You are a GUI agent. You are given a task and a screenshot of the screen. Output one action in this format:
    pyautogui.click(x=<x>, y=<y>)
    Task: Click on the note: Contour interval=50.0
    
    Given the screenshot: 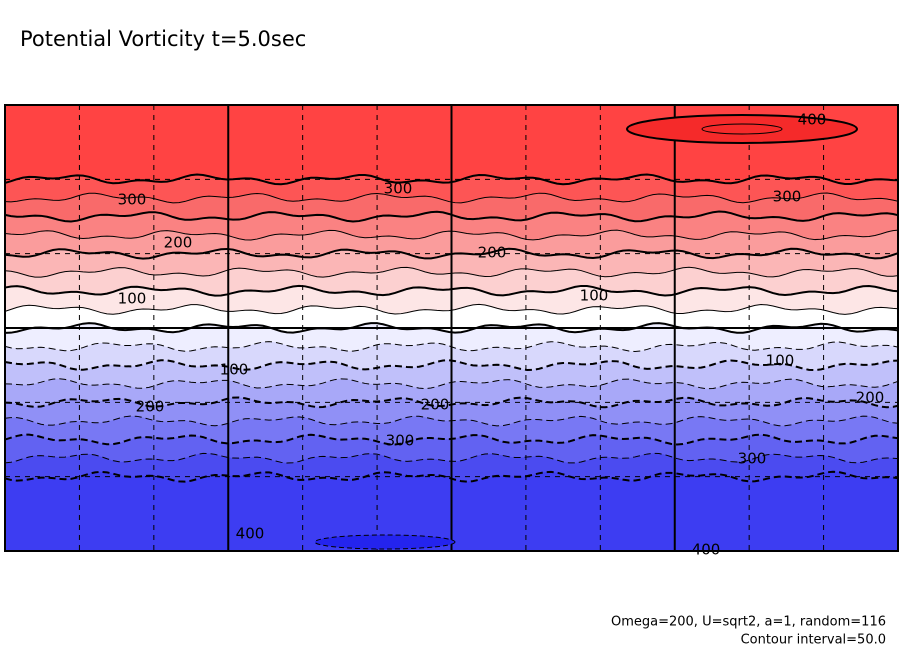 What is the action you would take?
    pyautogui.click(x=813, y=640)
    